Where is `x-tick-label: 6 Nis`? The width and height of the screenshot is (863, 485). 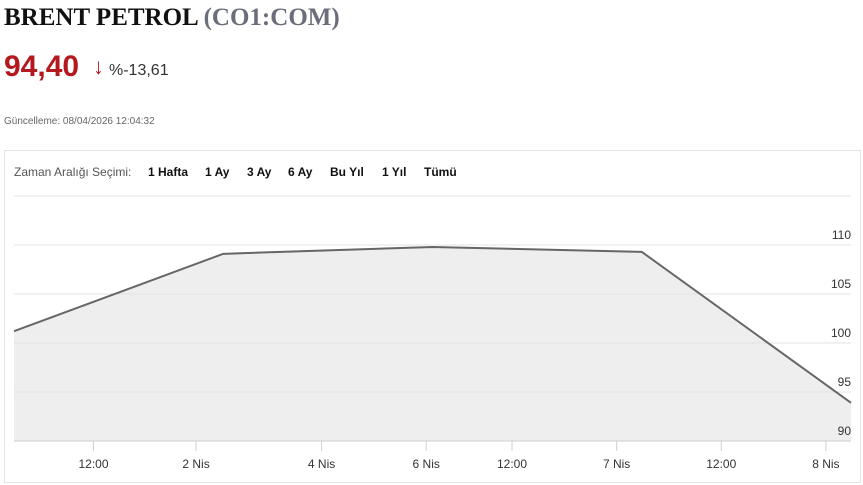 x-tick-label: 6 Nis is located at coordinates (426, 464).